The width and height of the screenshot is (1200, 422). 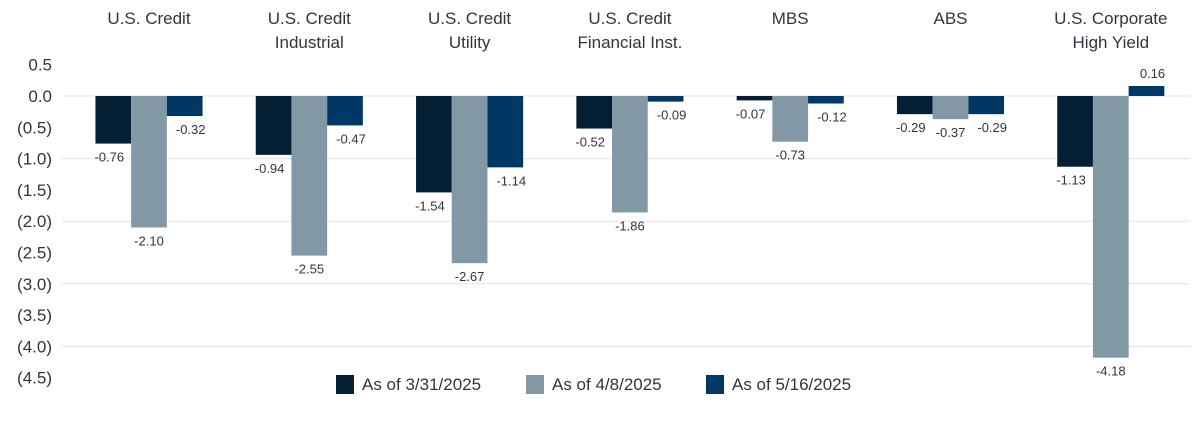 What do you see at coordinates (1111, 42) in the screenshot?
I see `category-label: High Yield` at bounding box center [1111, 42].